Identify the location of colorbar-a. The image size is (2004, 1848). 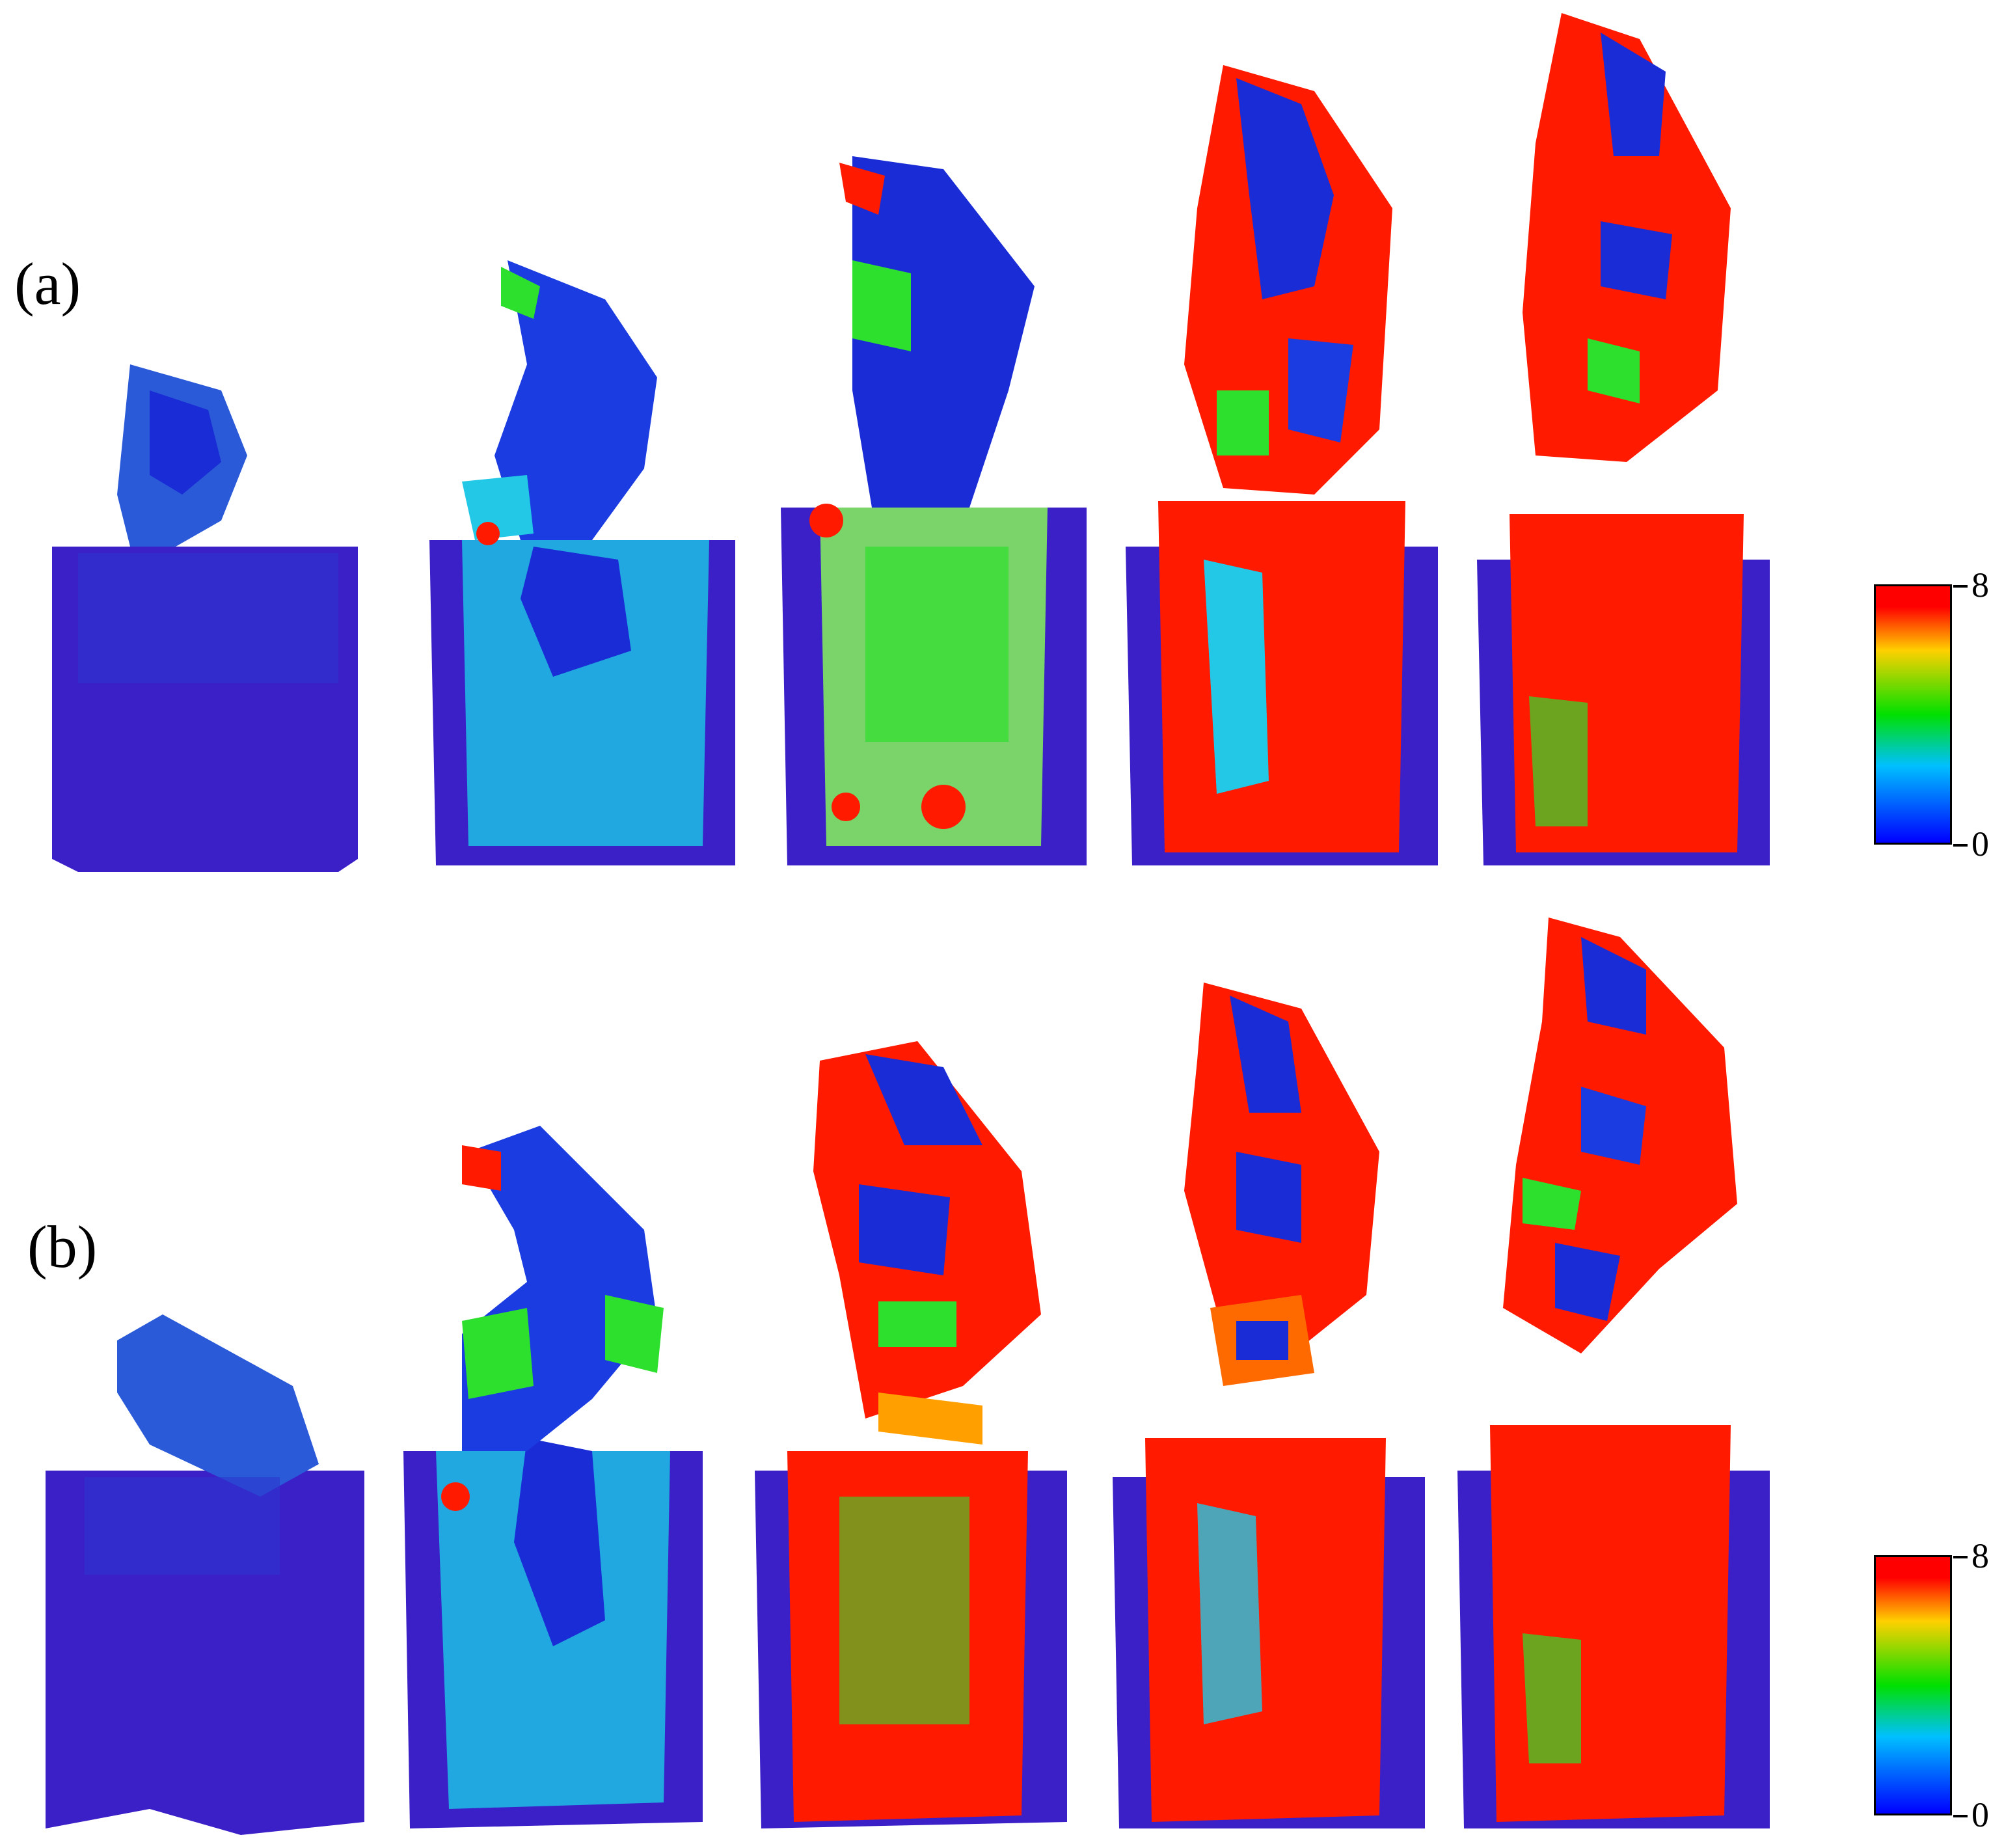
(1913, 715).